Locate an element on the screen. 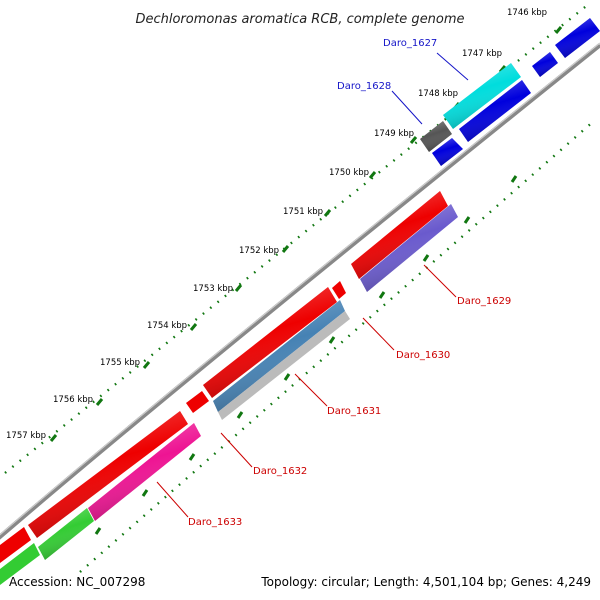  gene-daro-1627-shade is located at coordinates (482, 96).